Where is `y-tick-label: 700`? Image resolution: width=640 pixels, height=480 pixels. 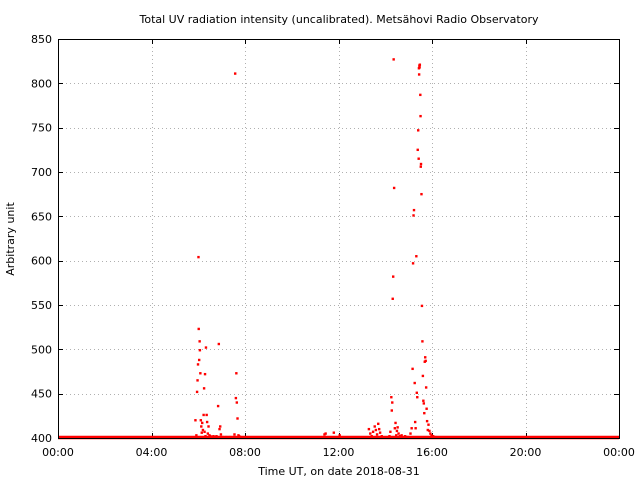
y-tick-label: 700 is located at coordinates (41, 172).